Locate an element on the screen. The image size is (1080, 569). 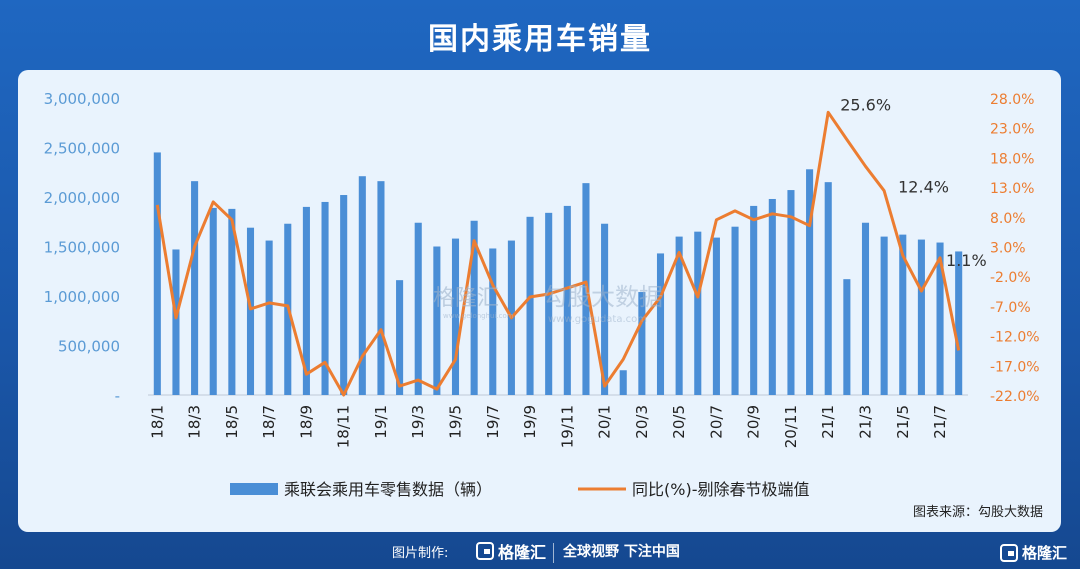
brand-logo-icon is located at coordinates (485, 551).